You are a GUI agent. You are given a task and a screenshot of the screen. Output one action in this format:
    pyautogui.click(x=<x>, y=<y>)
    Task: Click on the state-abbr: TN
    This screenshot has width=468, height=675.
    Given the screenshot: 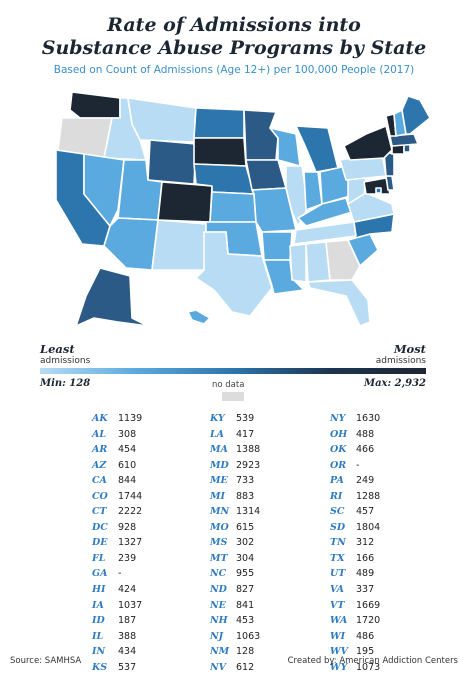 What is the action you would take?
    pyautogui.click(x=338, y=543)
    